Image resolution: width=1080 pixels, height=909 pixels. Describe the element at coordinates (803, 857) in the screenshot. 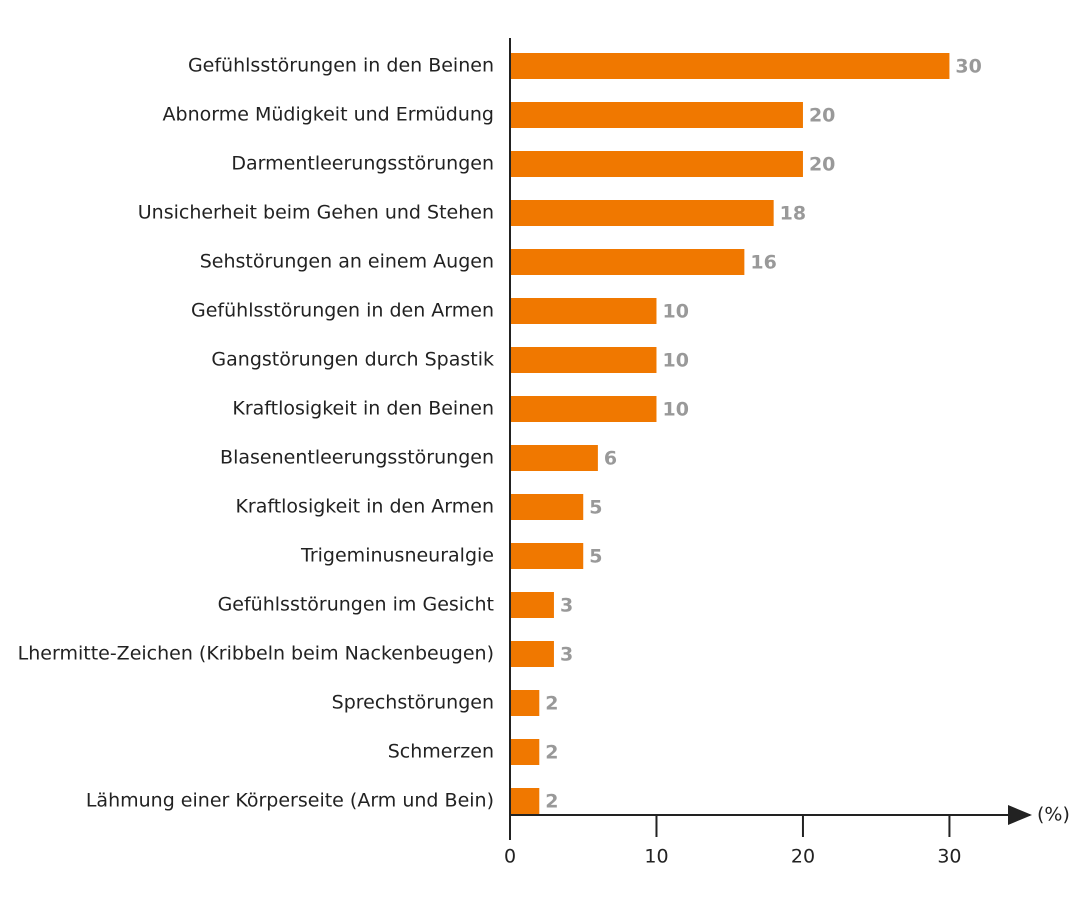

I see `x-tick-label: 20` at that location.